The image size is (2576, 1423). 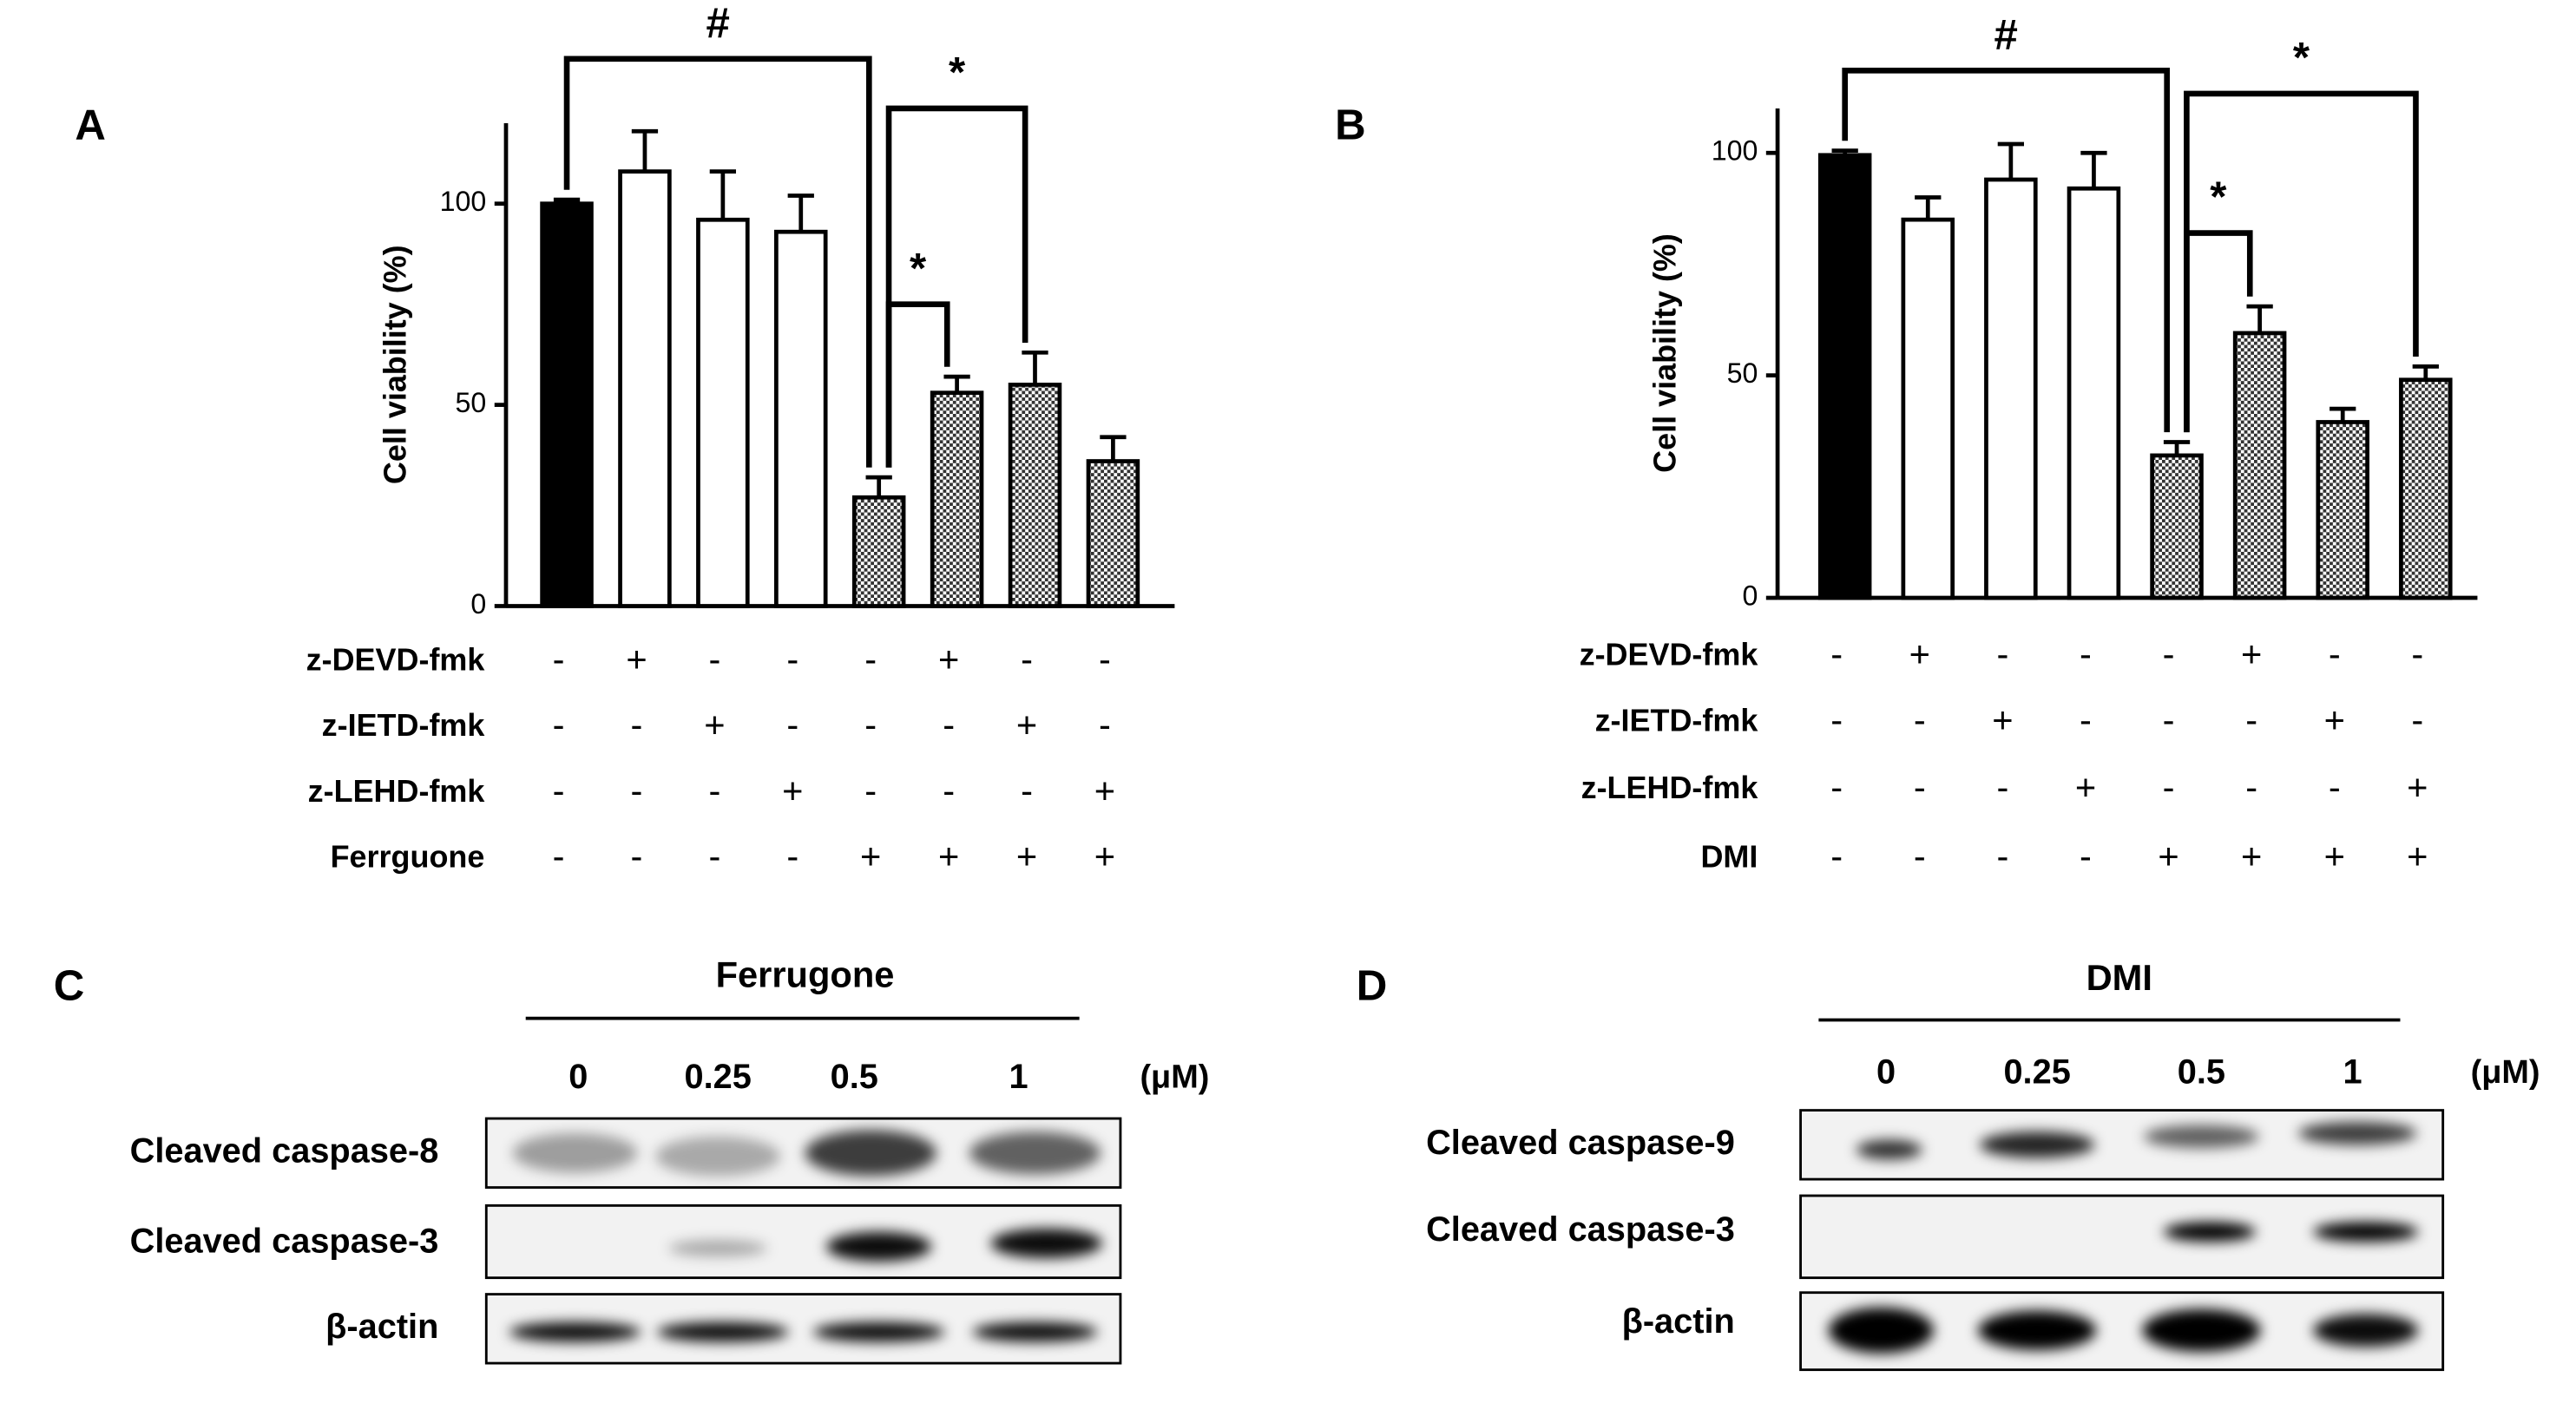 What do you see at coordinates (1743, 373) in the screenshot?
I see `y-tick-label: 50` at bounding box center [1743, 373].